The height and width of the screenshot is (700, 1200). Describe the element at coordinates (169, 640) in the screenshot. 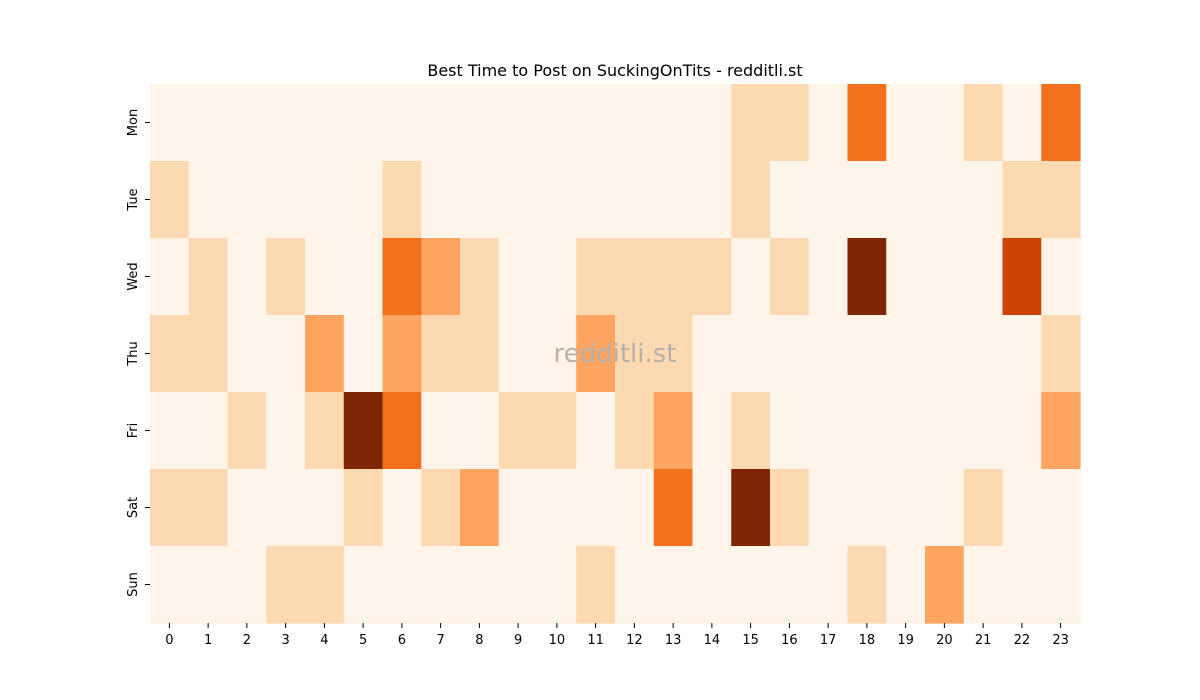

I see `x-tick-label: 0` at that location.